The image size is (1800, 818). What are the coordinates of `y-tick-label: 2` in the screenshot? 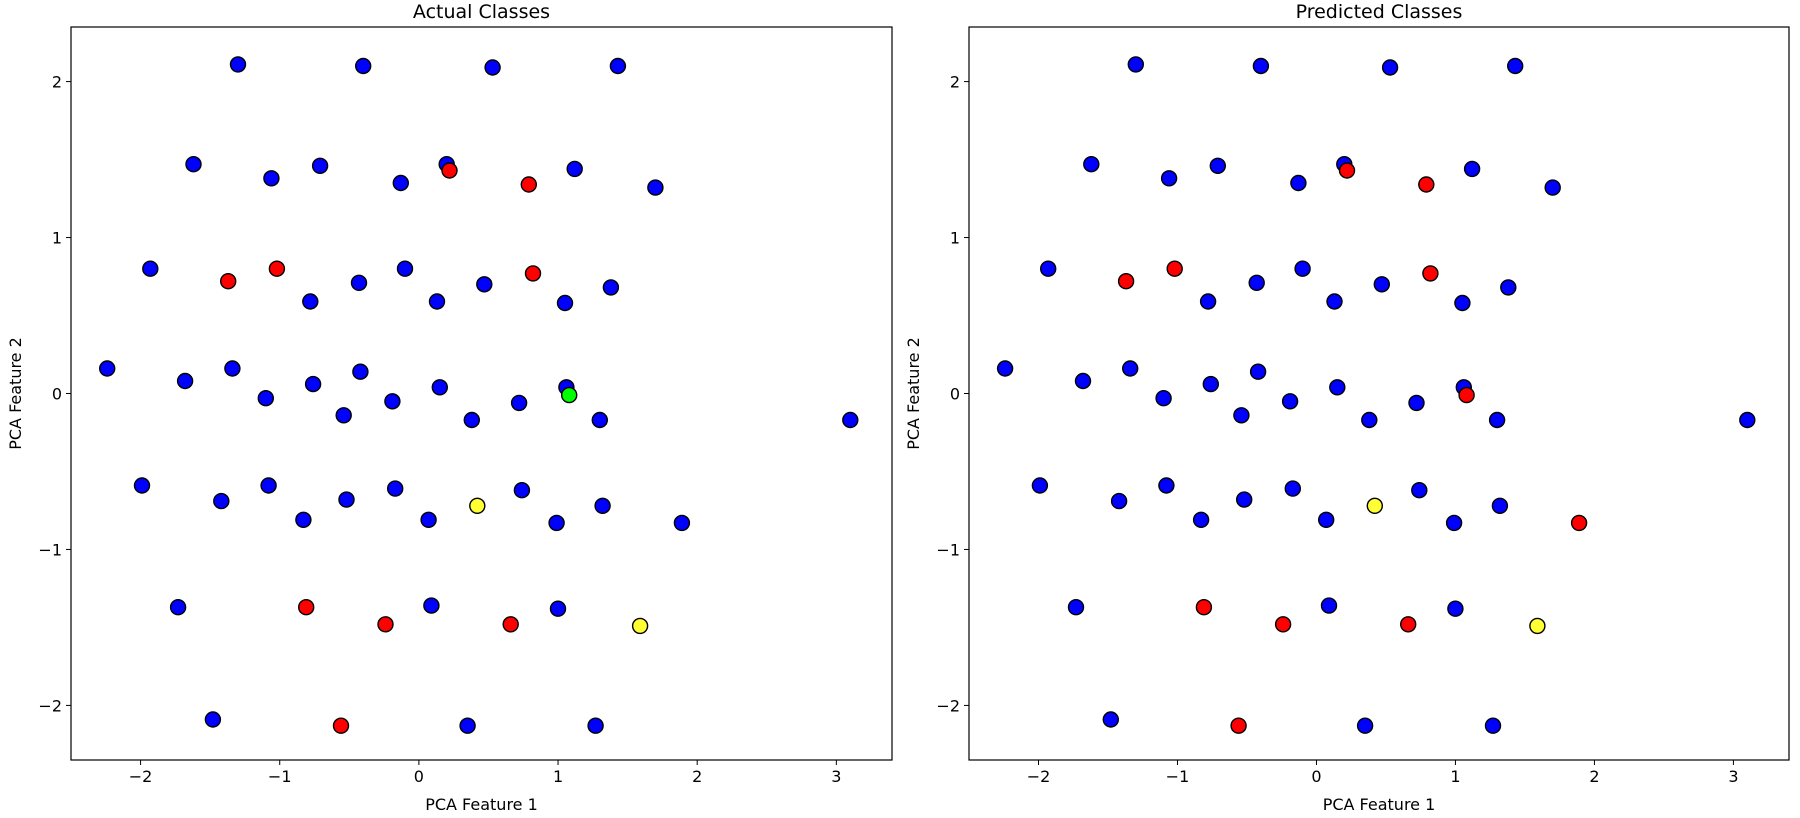 It's located at (955, 82).